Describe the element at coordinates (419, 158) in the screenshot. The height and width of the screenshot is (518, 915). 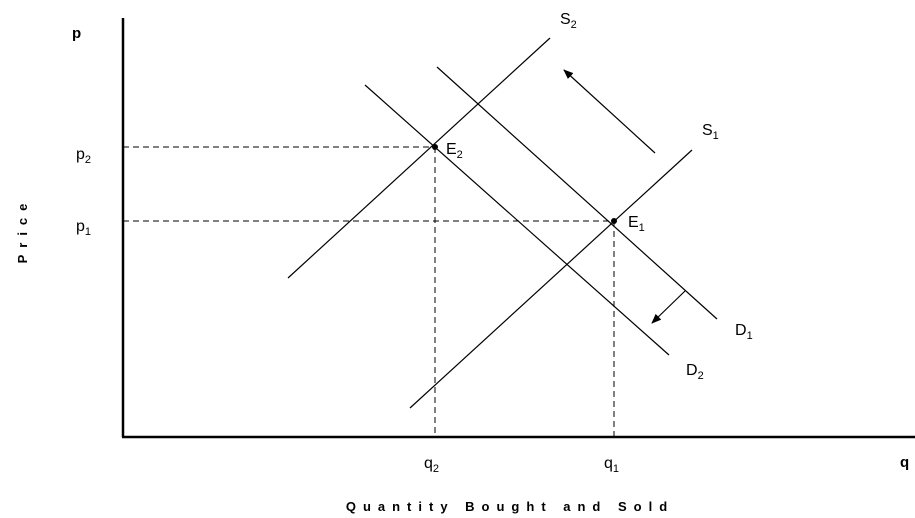
I see `supply-curve-s2` at that location.